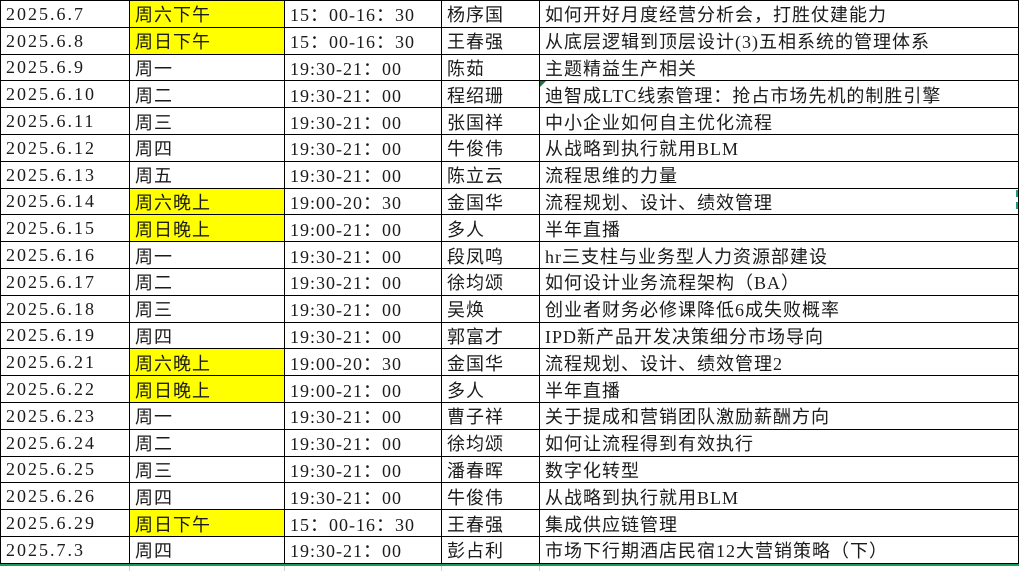 Image resolution: width=1019 pixels, height=571 pixels. What do you see at coordinates (779, 308) in the screenshot?
I see `cell-topic: 创业者财务必修课降低6成失败概率` at bounding box center [779, 308].